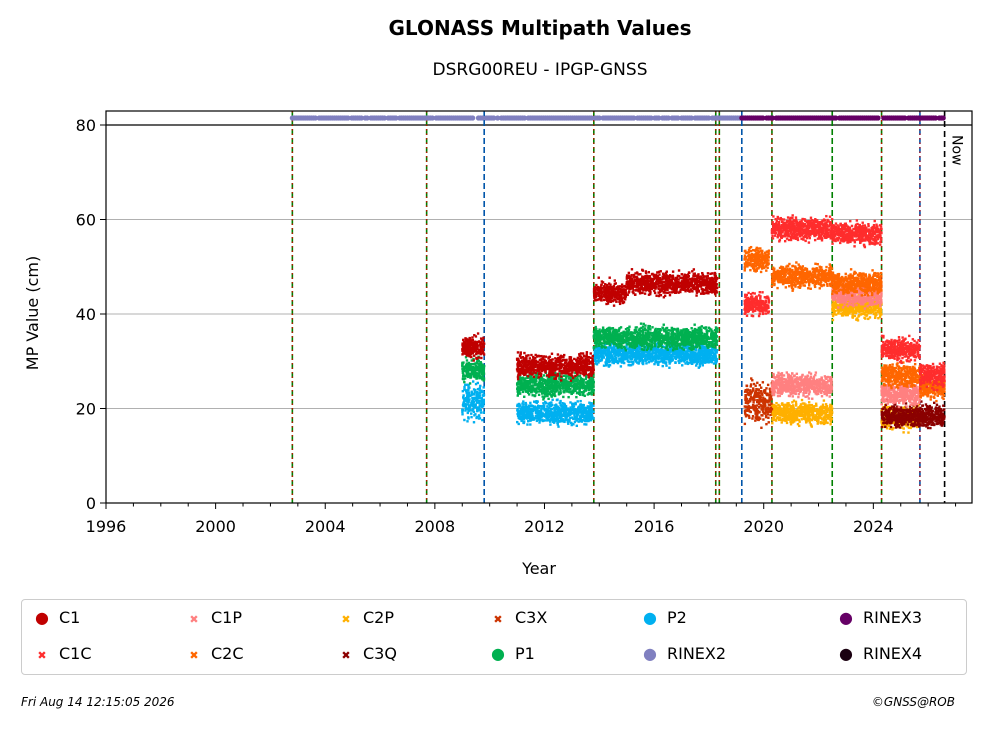  What do you see at coordinates (758, 403) in the screenshot?
I see `series-c3x` at bounding box center [758, 403].